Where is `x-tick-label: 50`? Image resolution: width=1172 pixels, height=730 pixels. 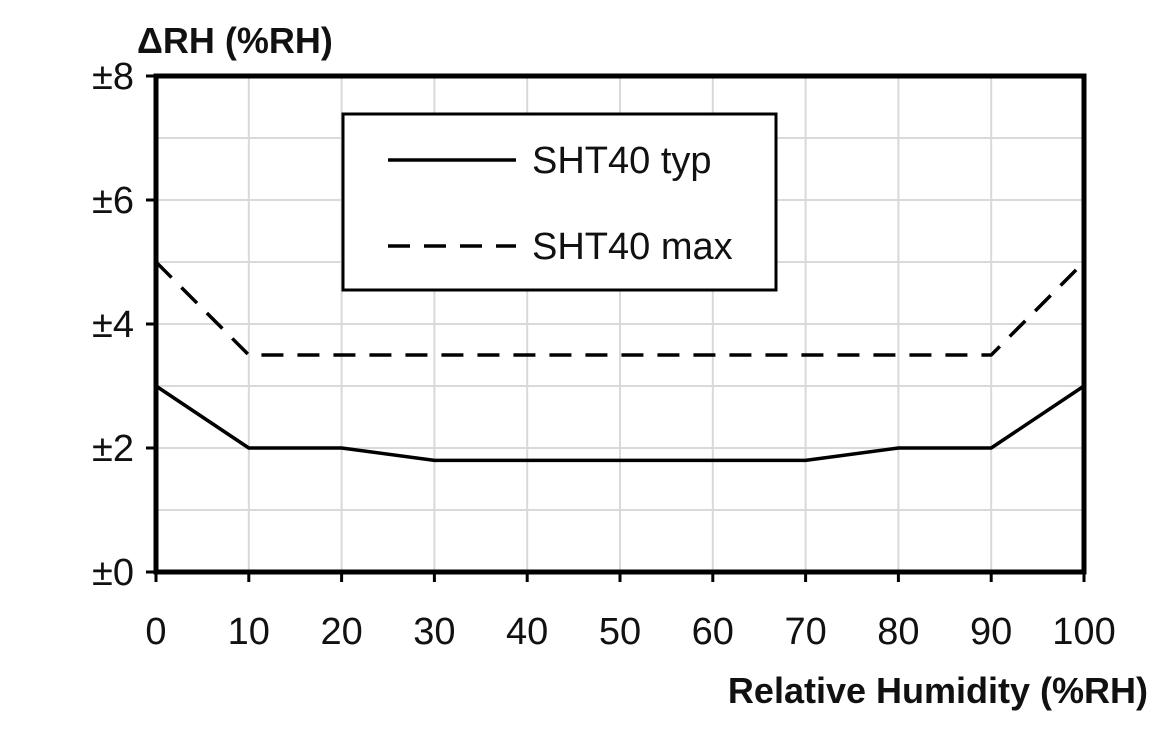
x-tick-label: 50 is located at coordinates (620, 632).